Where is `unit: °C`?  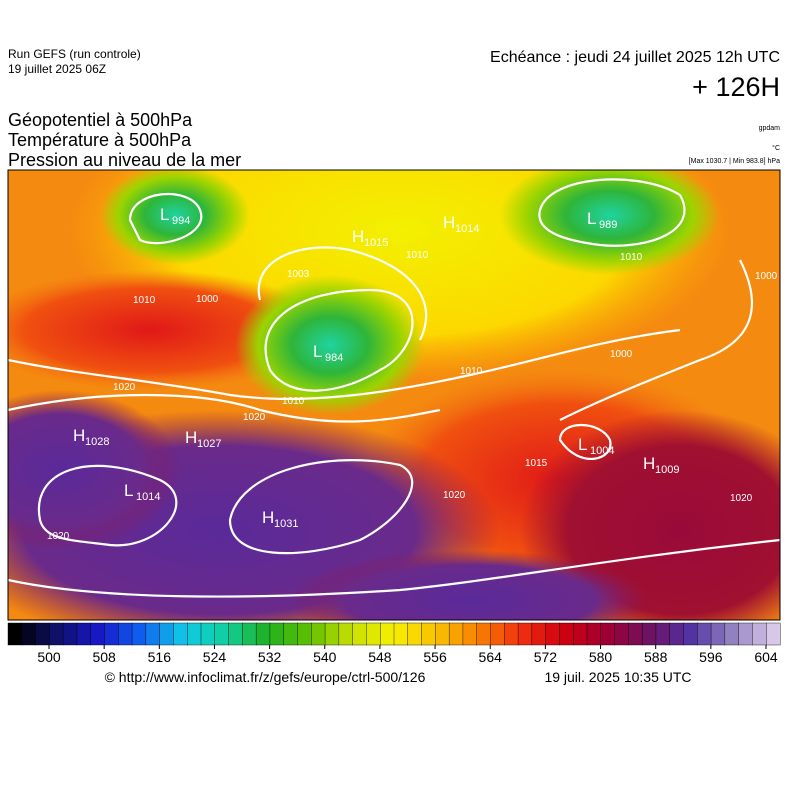
unit: °C is located at coordinates (776, 148).